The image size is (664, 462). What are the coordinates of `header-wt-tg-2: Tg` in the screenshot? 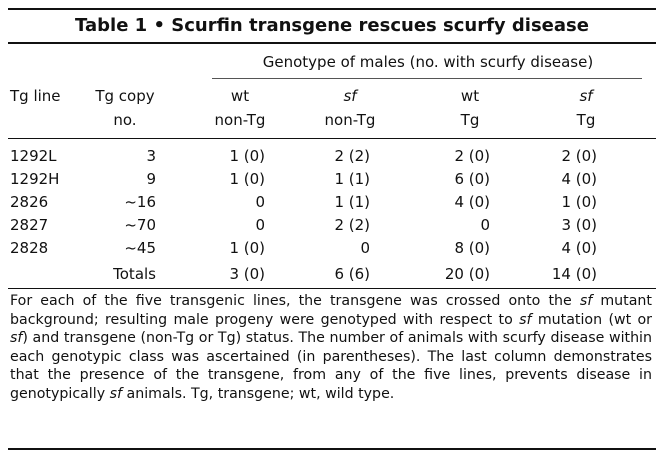 It's located at (470, 120).